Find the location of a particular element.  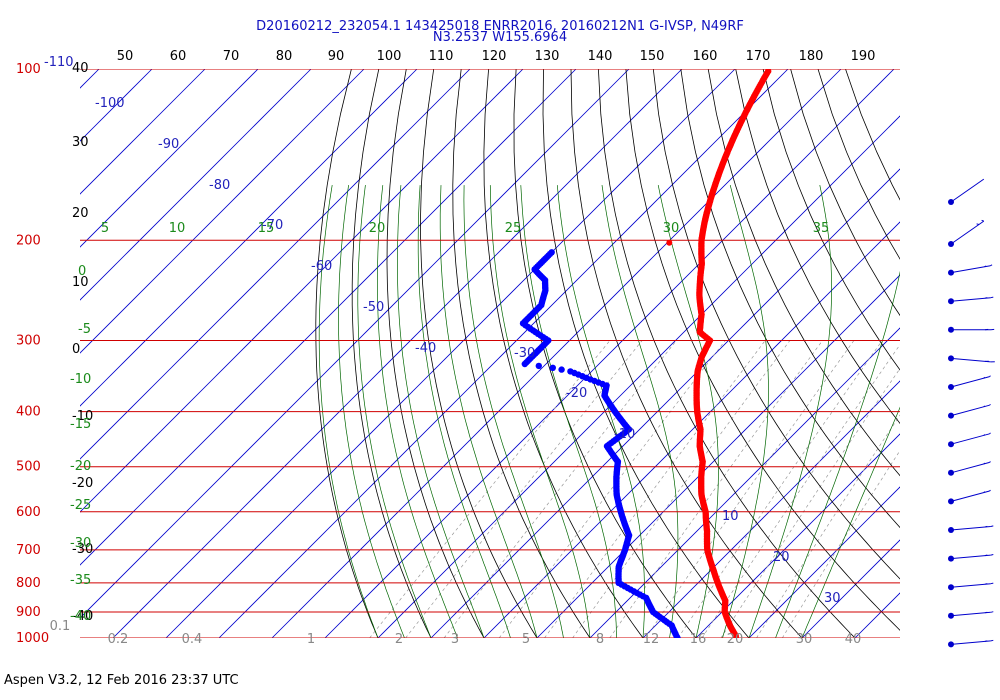

pressure-label: 300 is located at coordinates (28, 340).